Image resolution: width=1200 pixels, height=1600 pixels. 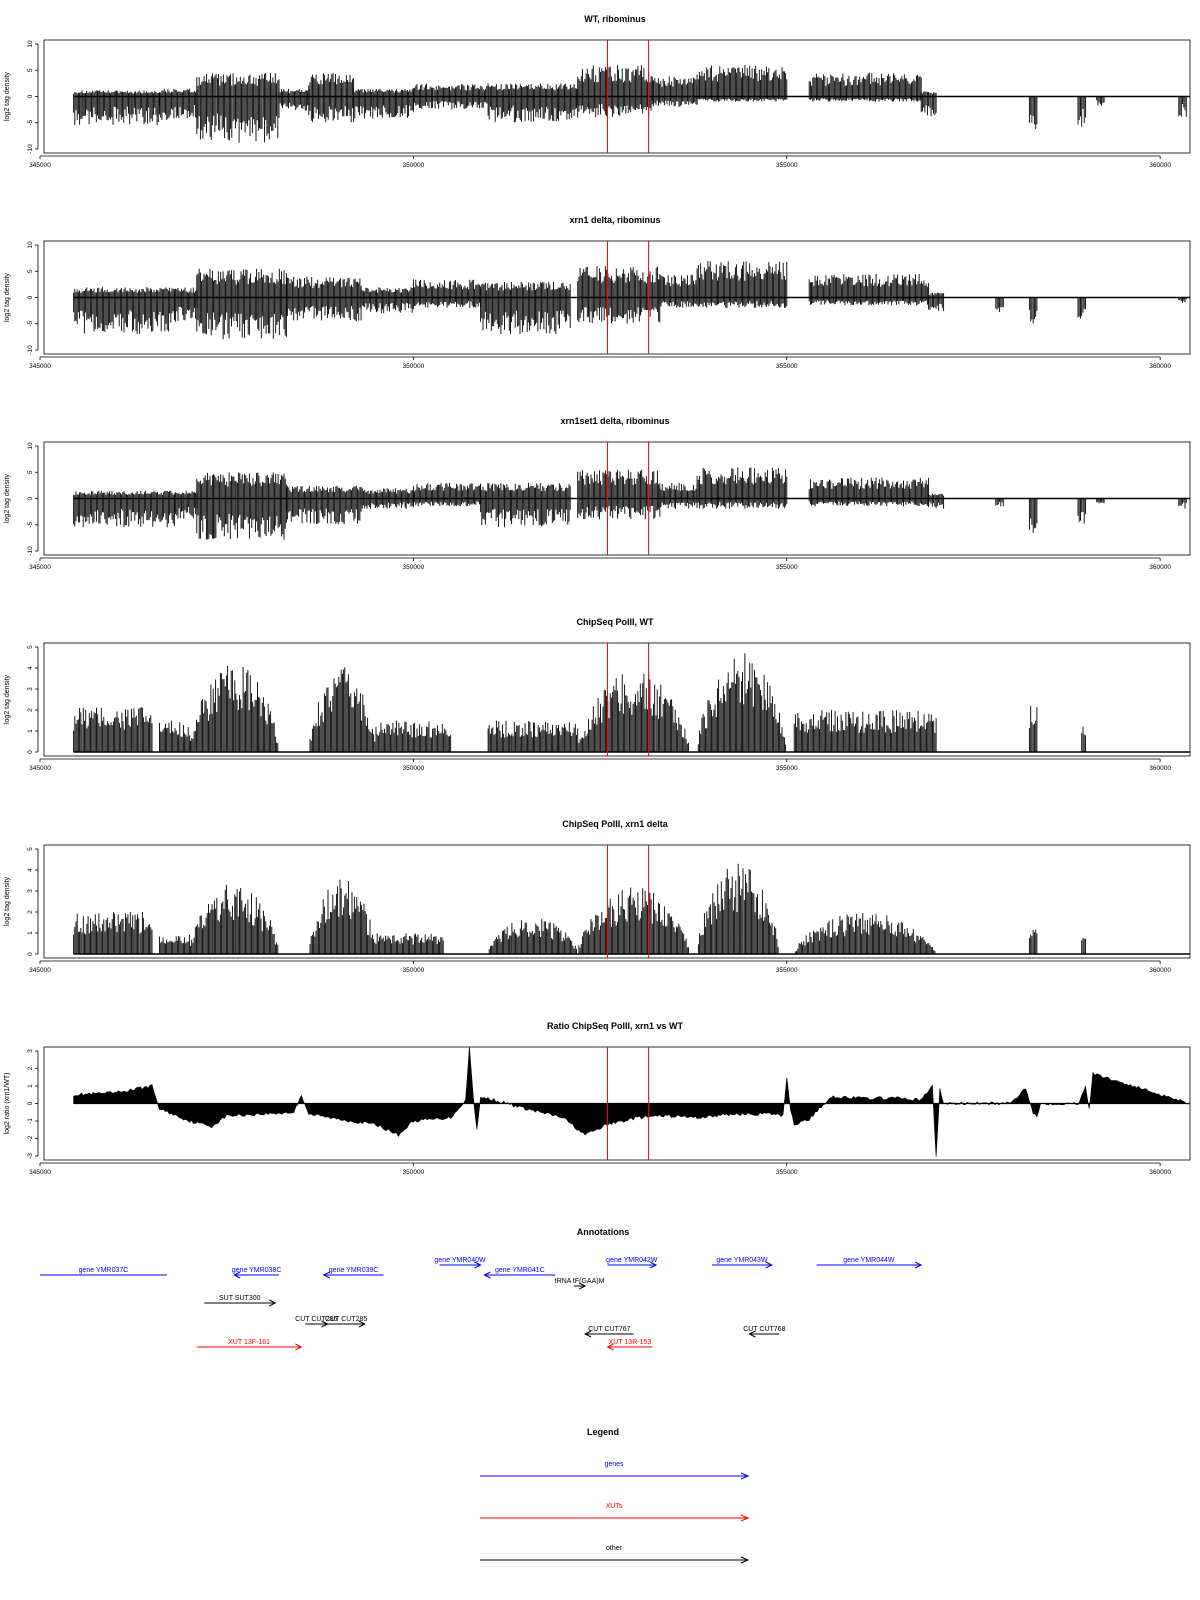 I want to click on y-tick-label: -10, so click(x=30, y=350).